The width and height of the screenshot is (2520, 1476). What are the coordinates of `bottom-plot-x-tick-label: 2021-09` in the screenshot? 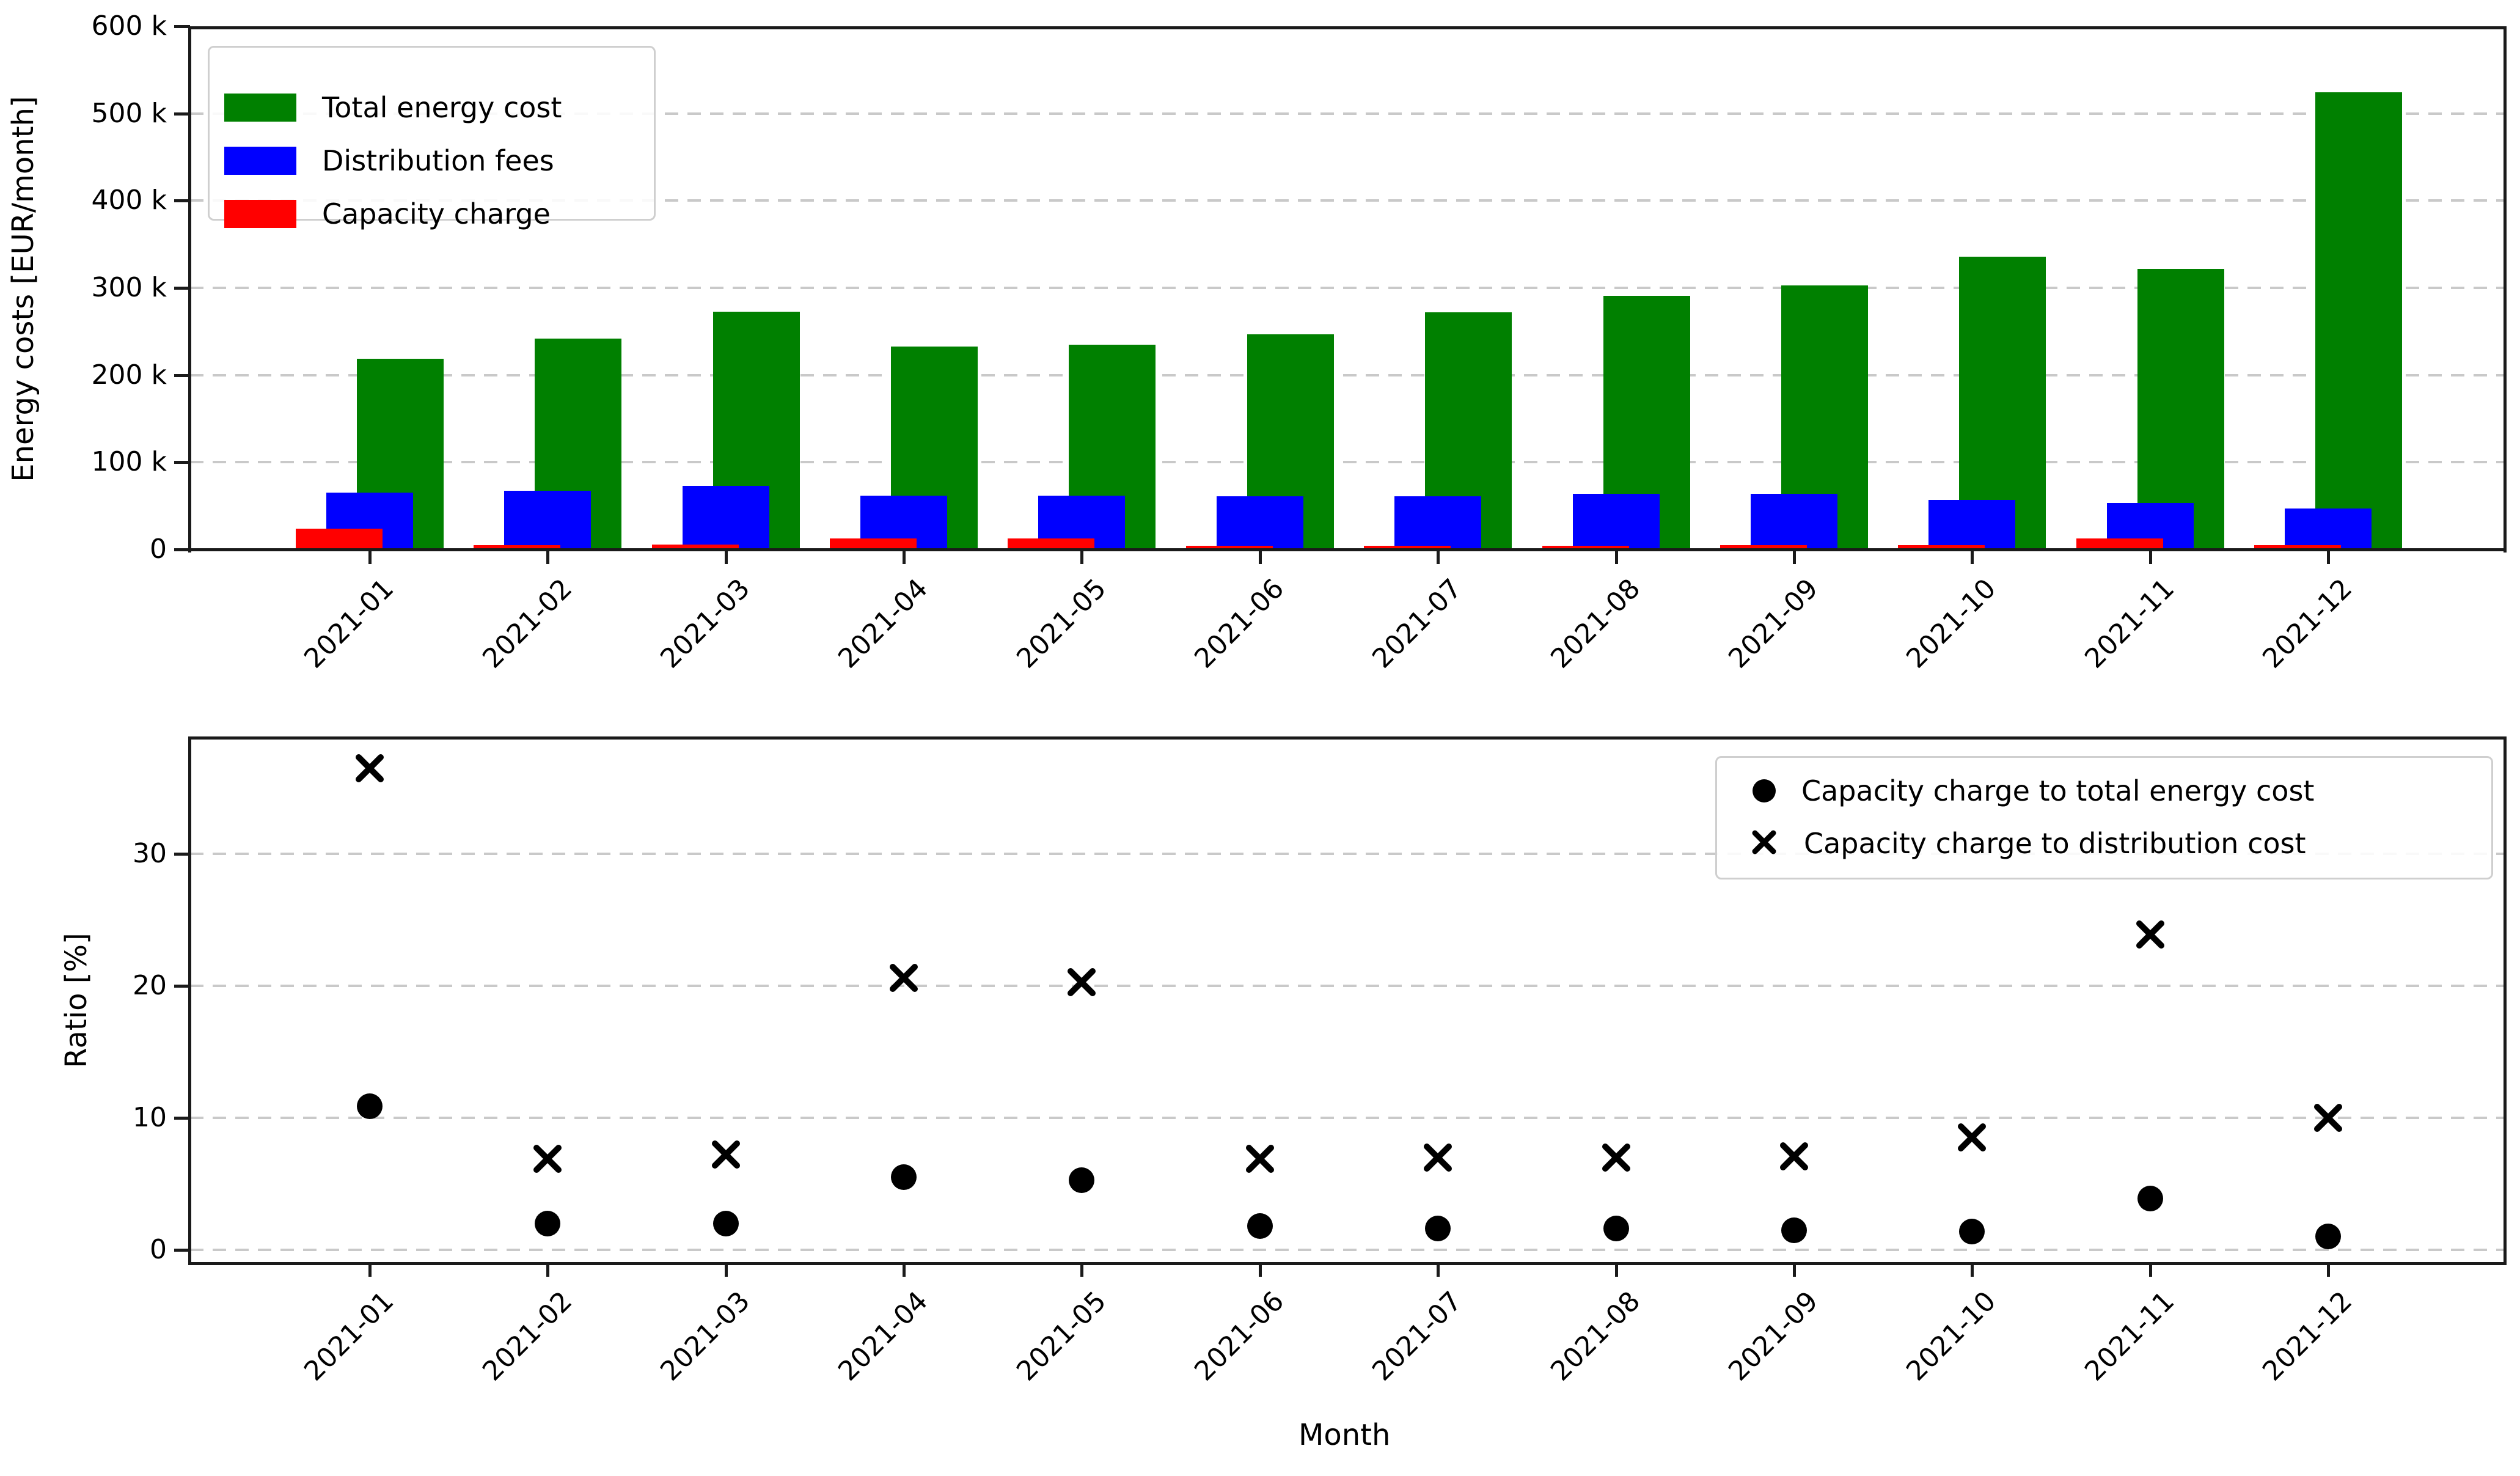 It's located at (1774, 1336).